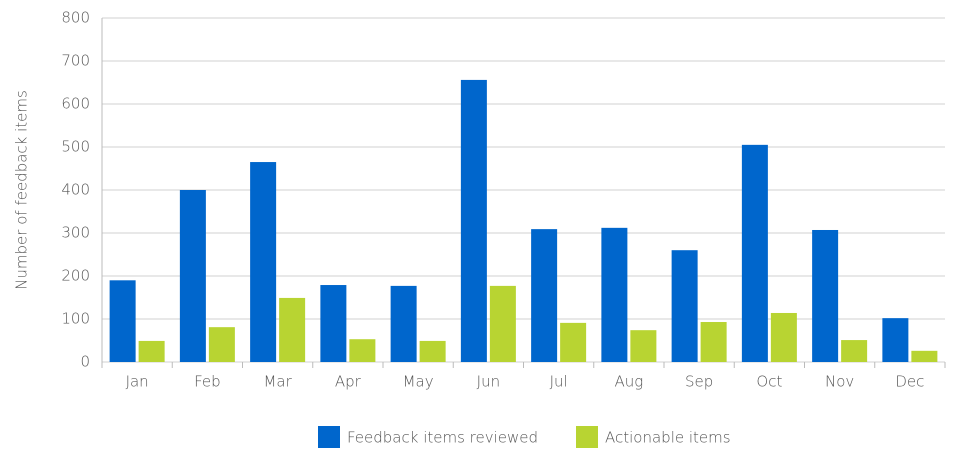 Image resolution: width=954 pixels, height=449 pixels. Describe the element at coordinates (277, 382) in the screenshot. I see `x-tick-label: Mar` at that location.